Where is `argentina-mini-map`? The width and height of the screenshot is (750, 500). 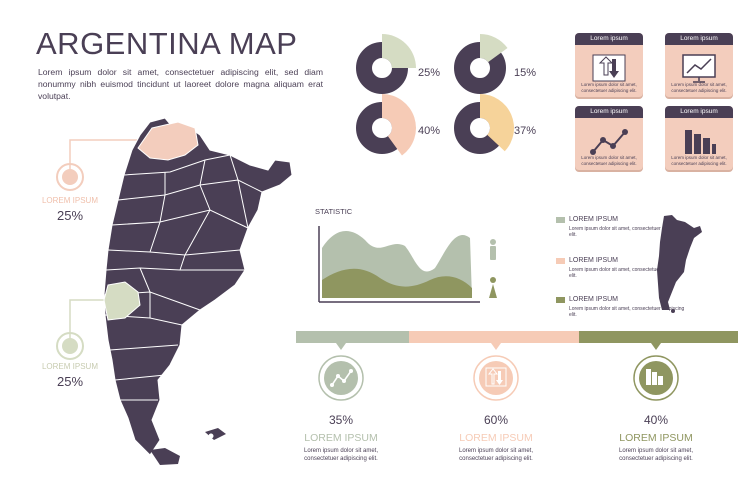 argentina-mini-map is located at coordinates (679, 264).